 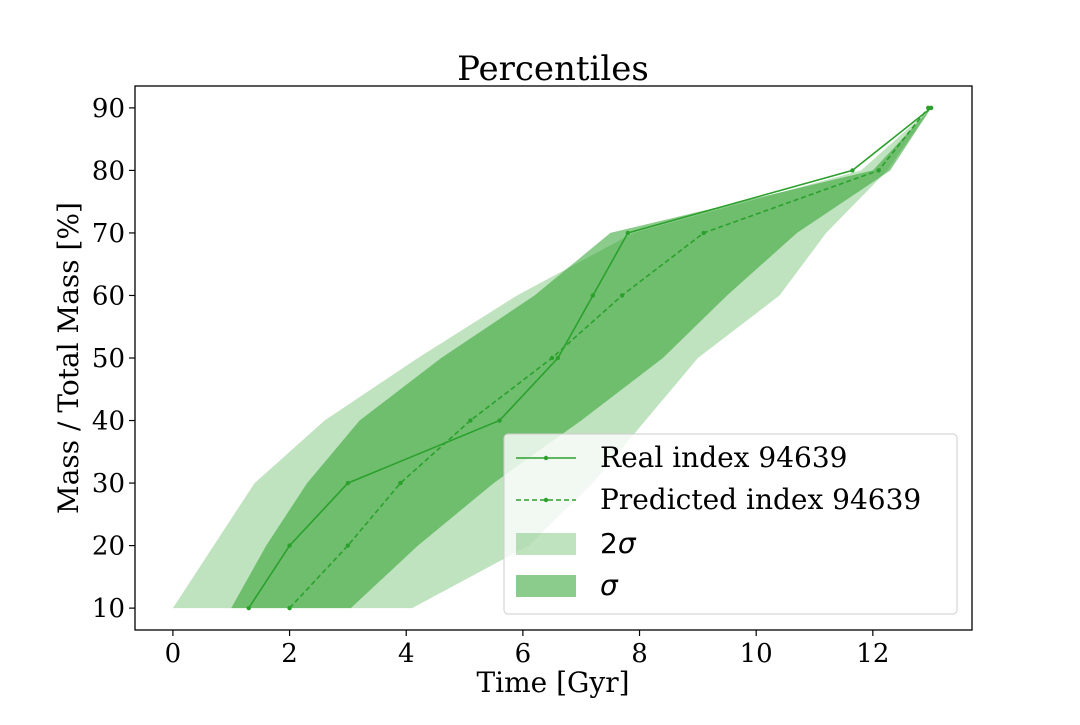 What do you see at coordinates (173, 654) in the screenshot?
I see `x-tick-label: 0` at bounding box center [173, 654].